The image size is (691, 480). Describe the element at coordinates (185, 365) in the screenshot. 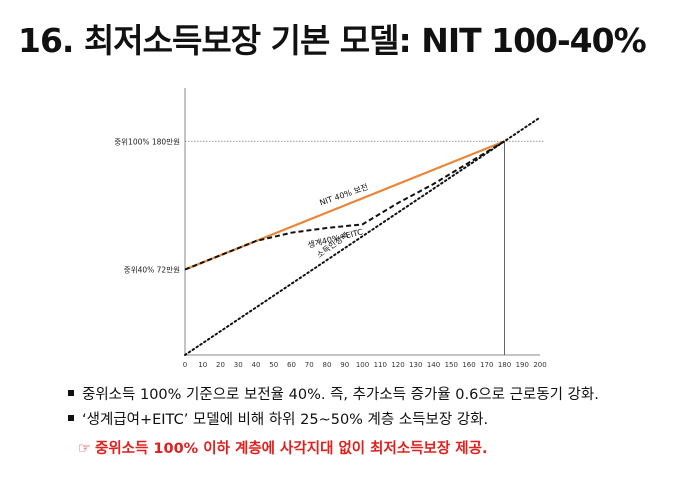

I see `x-tick-label: 0` at that location.